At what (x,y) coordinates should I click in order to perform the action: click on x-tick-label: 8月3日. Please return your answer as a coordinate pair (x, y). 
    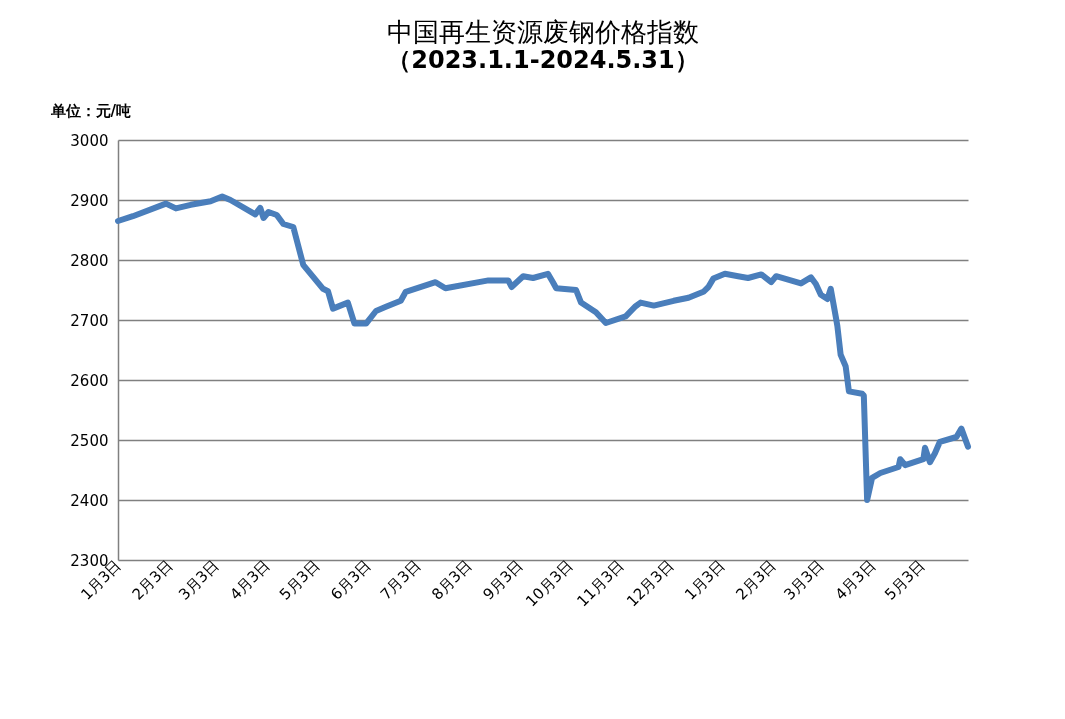
    Looking at the image, I should click on (452, 580).